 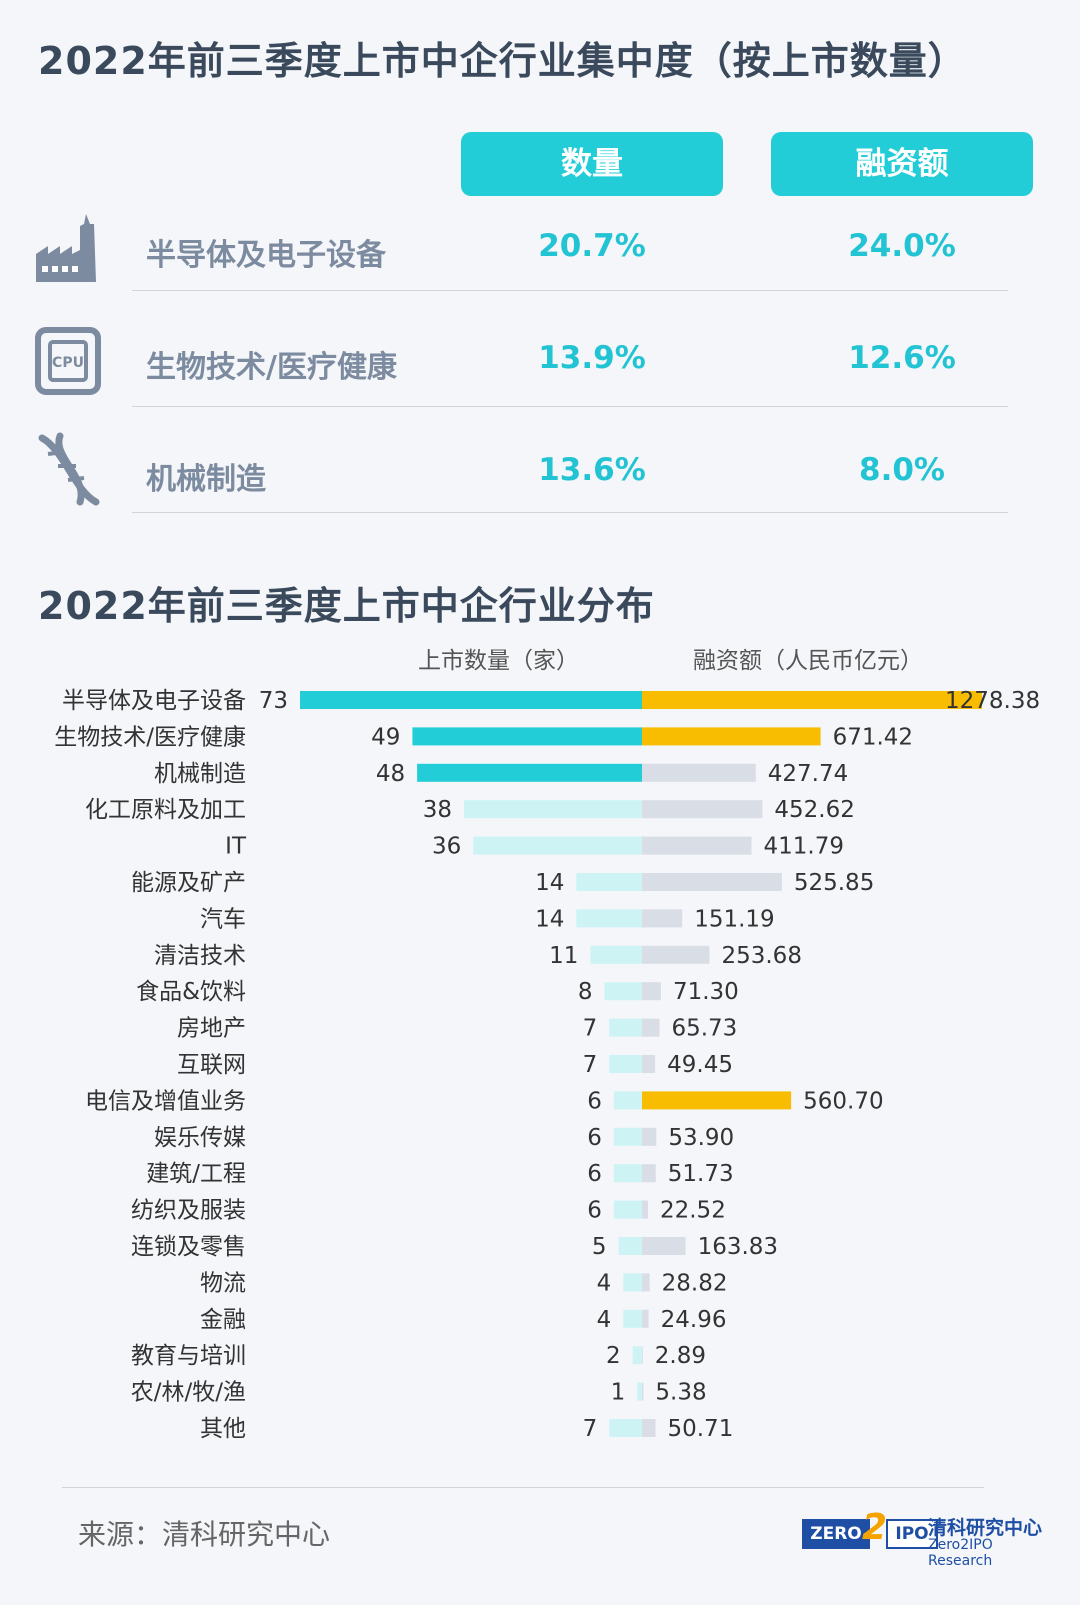 What do you see at coordinates (960, 1553) in the screenshot?
I see `logo-en: Zero2IPO Research` at bounding box center [960, 1553].